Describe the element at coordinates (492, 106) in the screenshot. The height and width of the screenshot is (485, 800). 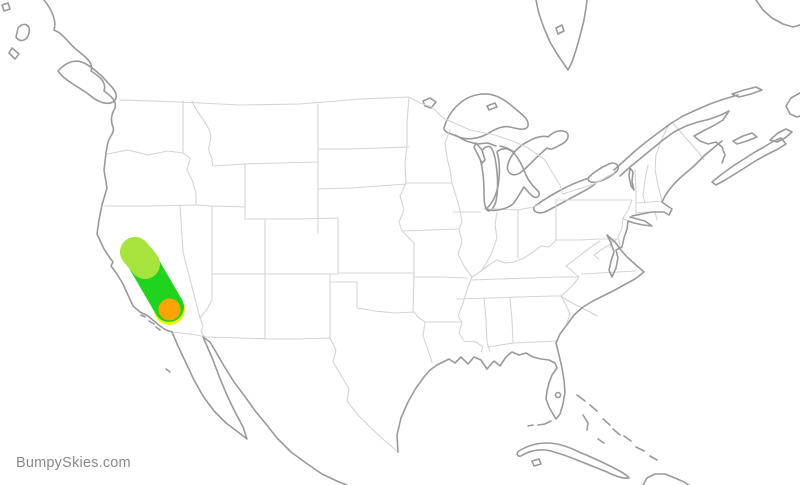
I see `isle-royale` at that location.